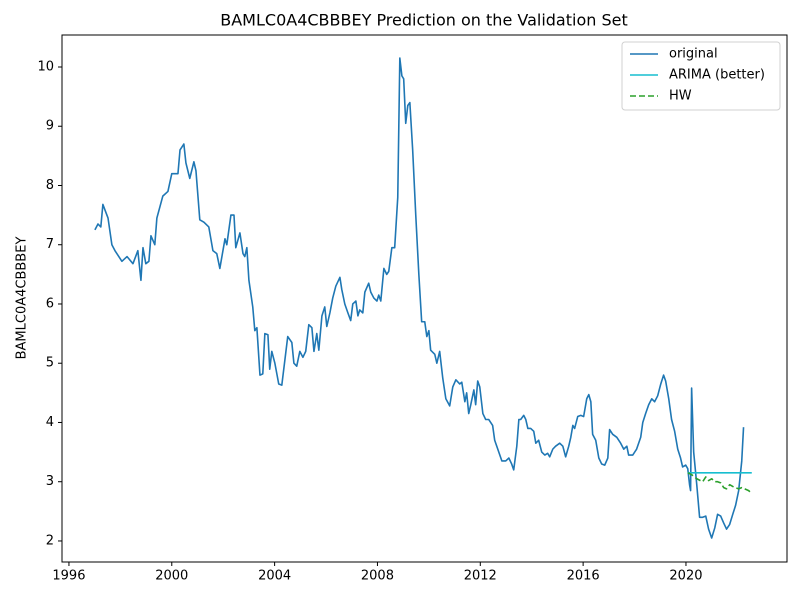  What do you see at coordinates (50, 363) in the screenshot?
I see `y-tick-label: 5` at bounding box center [50, 363].